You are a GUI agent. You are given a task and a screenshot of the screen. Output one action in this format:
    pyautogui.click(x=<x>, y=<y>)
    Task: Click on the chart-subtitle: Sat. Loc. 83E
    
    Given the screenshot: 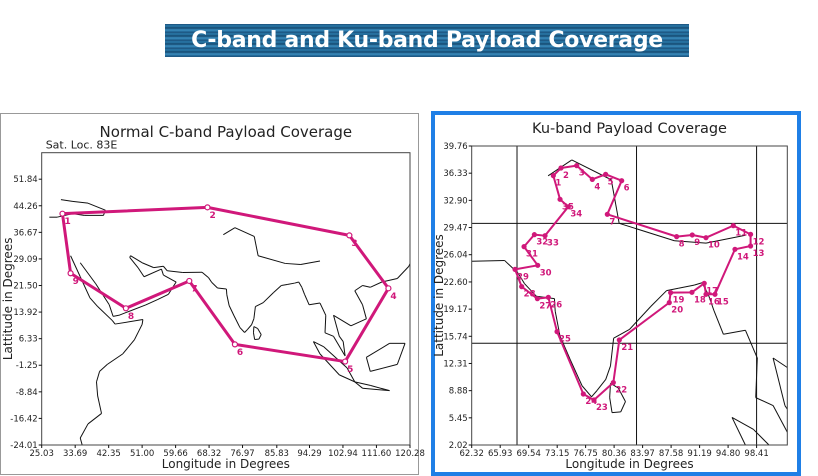 What is the action you would take?
    pyautogui.click(x=82, y=145)
    